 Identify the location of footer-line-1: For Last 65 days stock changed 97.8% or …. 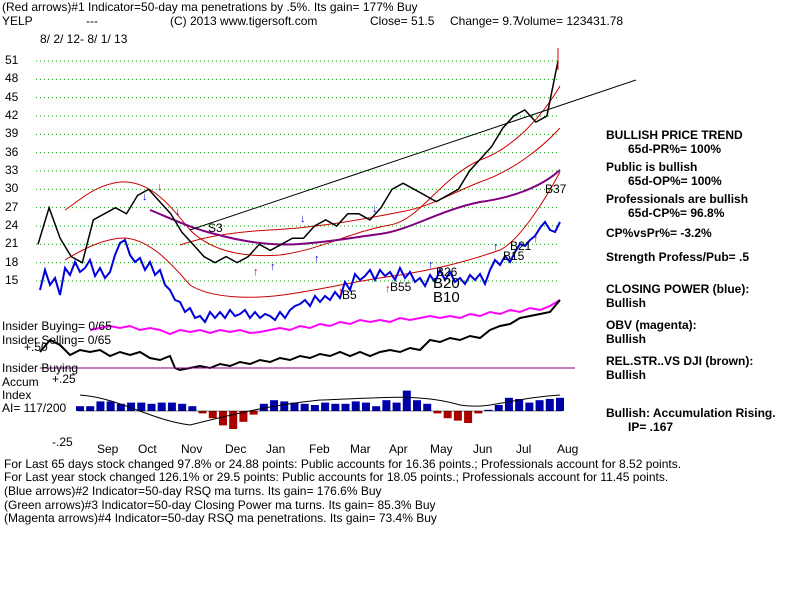
(343, 464).